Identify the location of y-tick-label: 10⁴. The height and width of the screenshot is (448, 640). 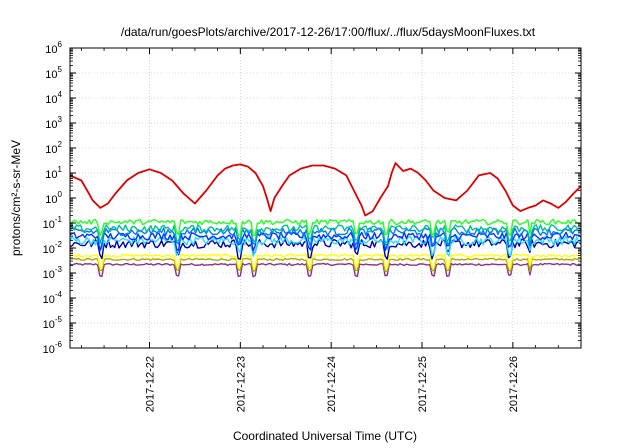
(53, 98).